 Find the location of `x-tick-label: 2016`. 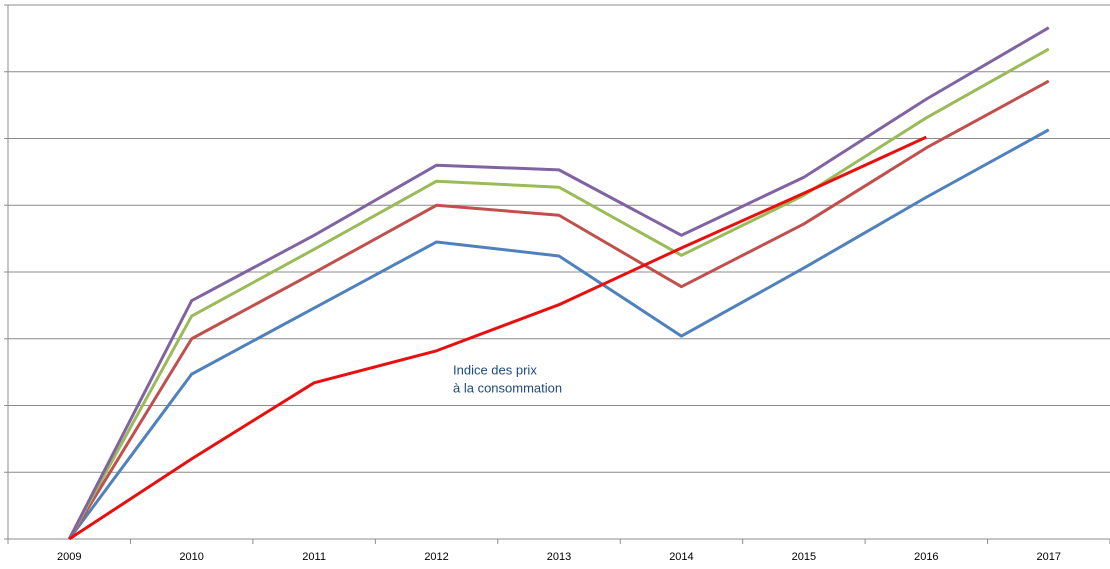

x-tick-label: 2016 is located at coordinates (926, 557).